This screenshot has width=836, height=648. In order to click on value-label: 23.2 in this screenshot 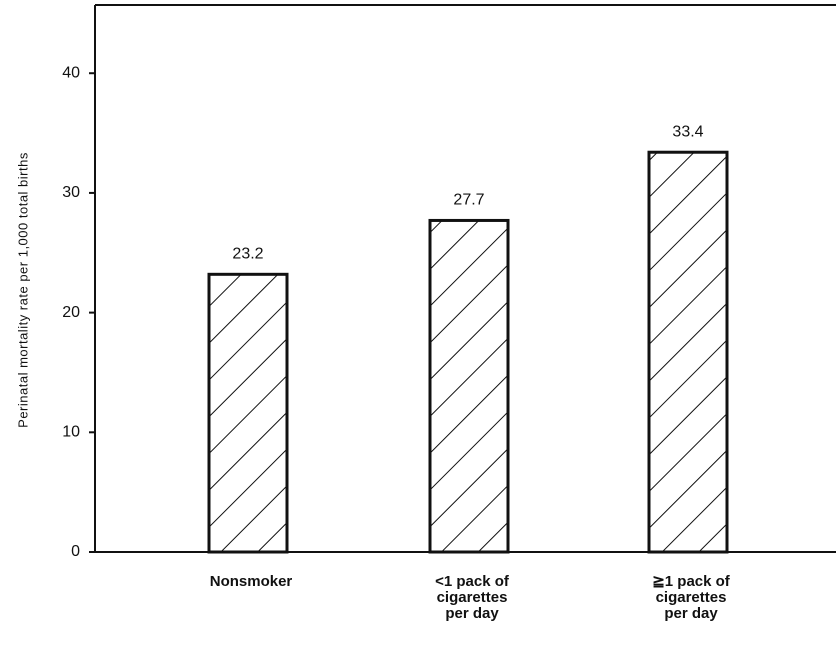, I will do `click(247, 254)`.